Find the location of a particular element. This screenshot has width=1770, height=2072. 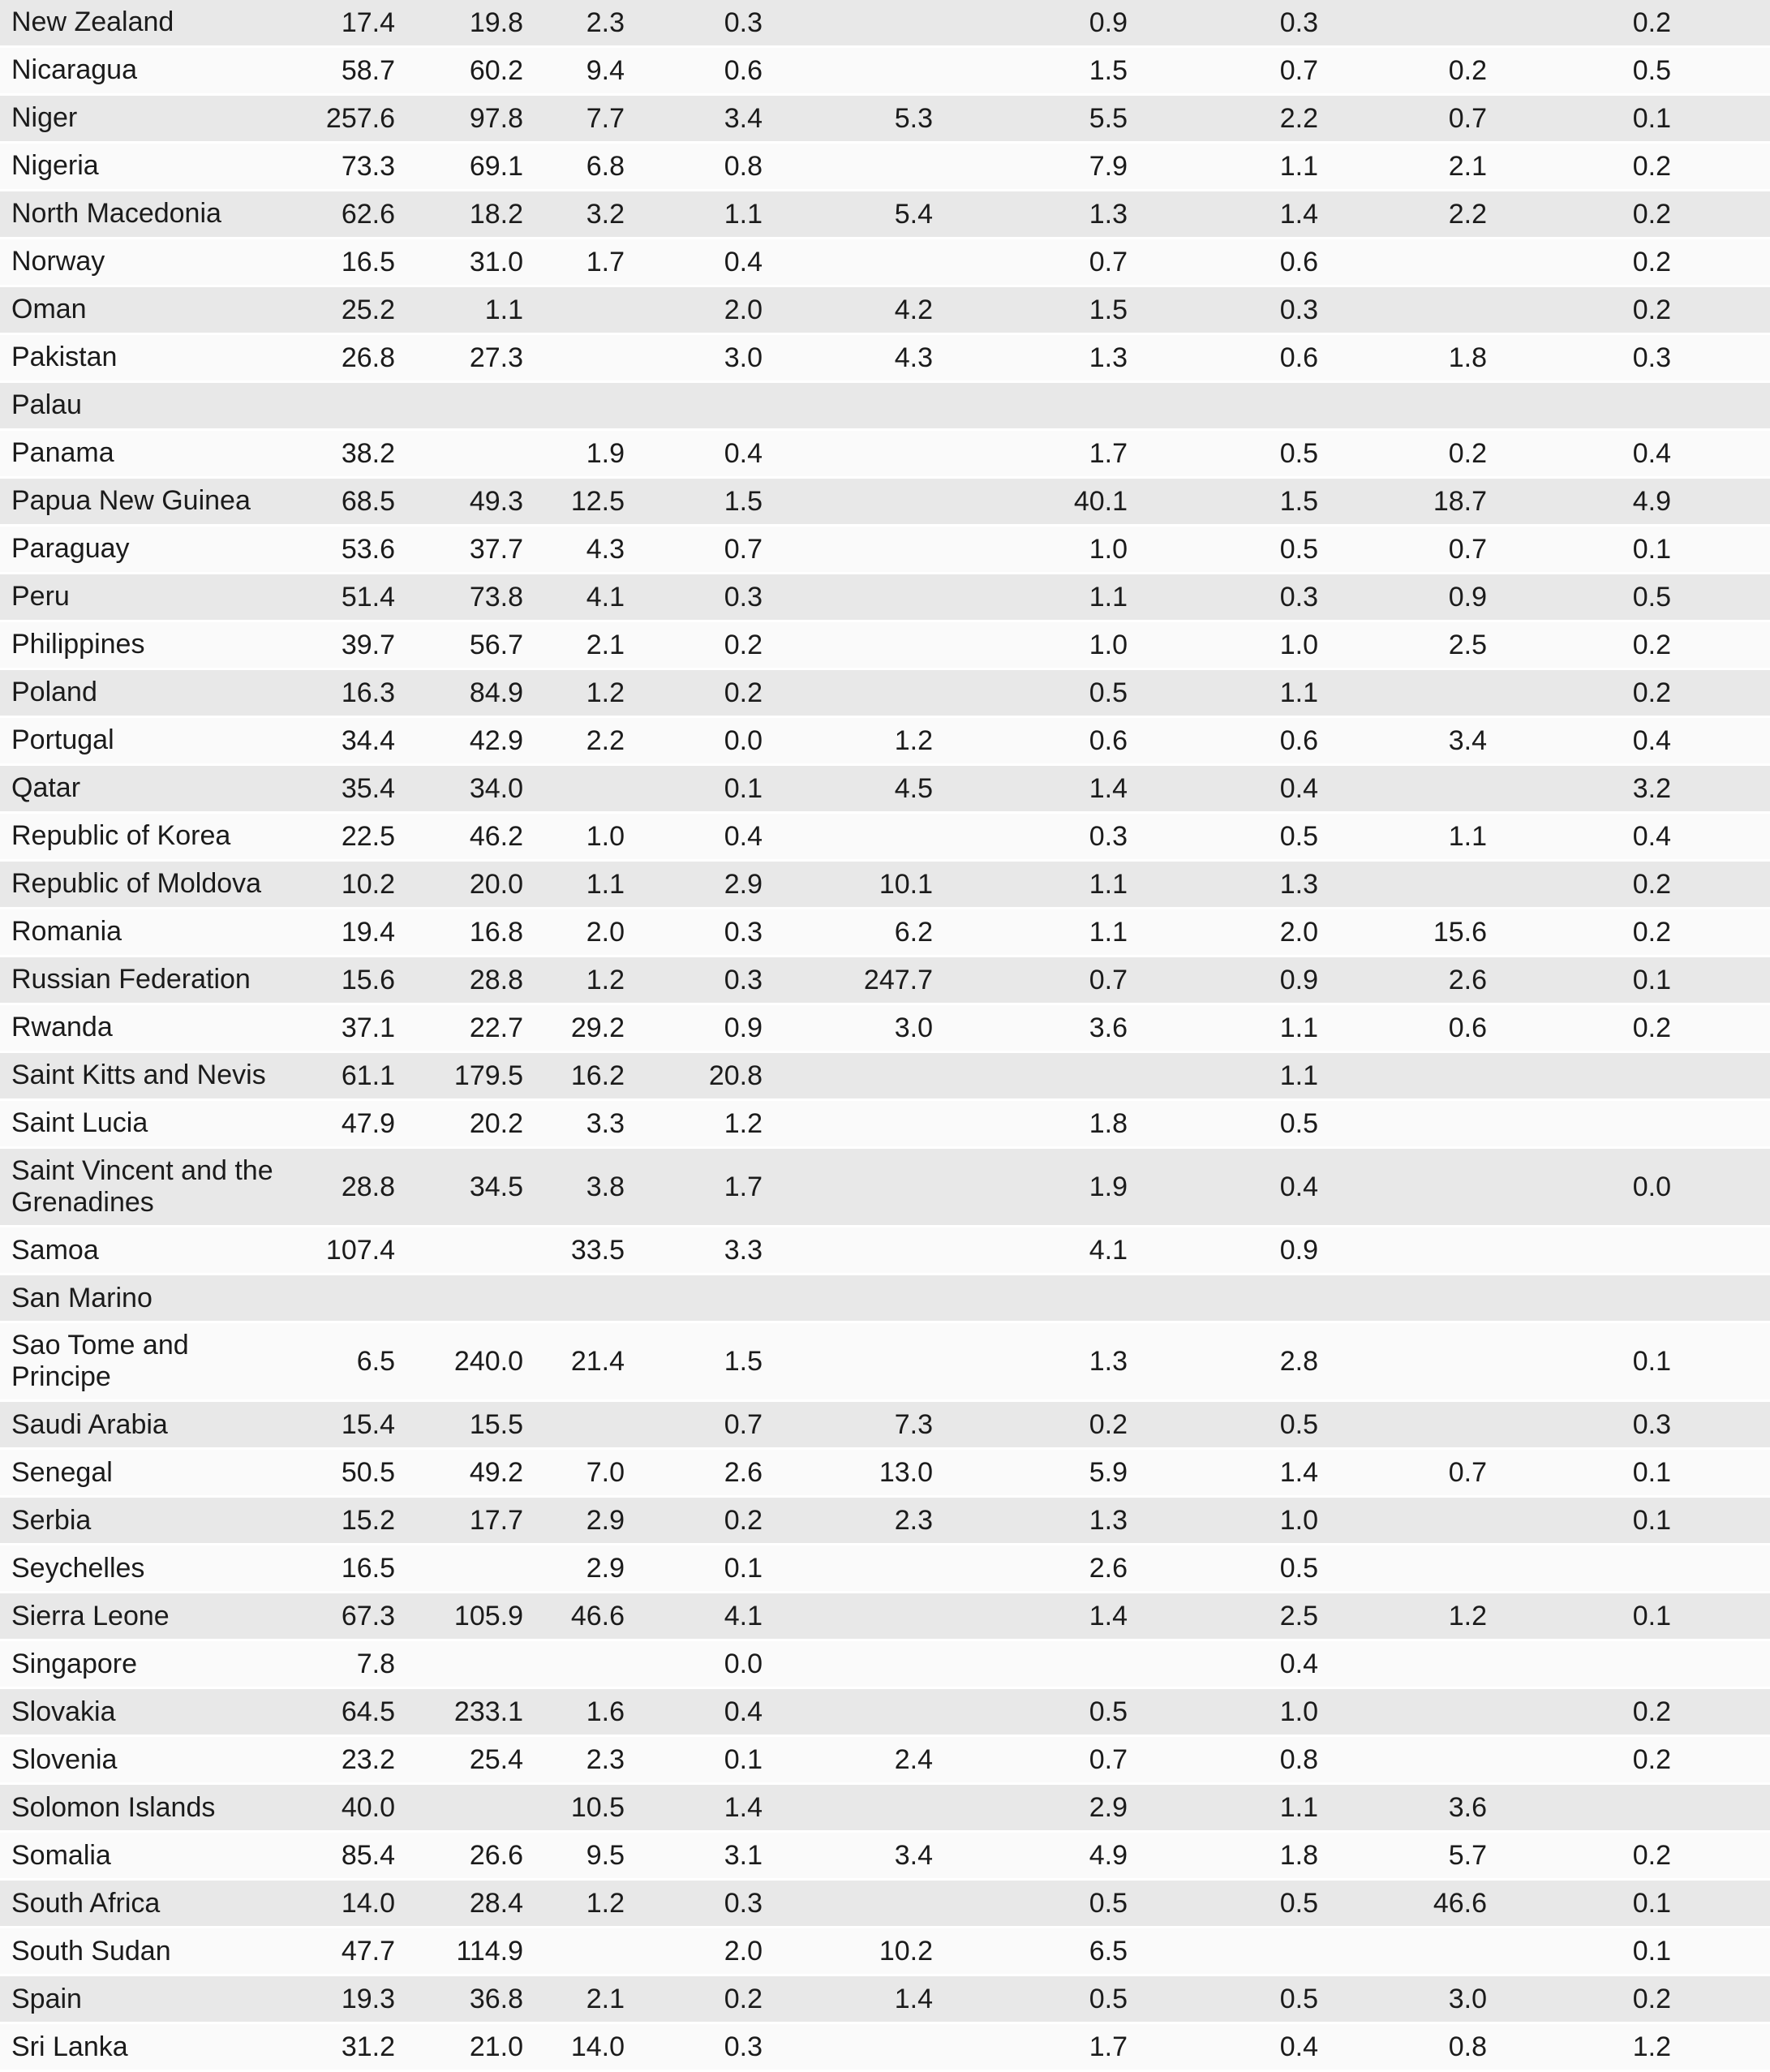

table-row: Poland 16.3 84.9 1.2 0.2 0.5 1.1 0.2 is located at coordinates (885, 694).